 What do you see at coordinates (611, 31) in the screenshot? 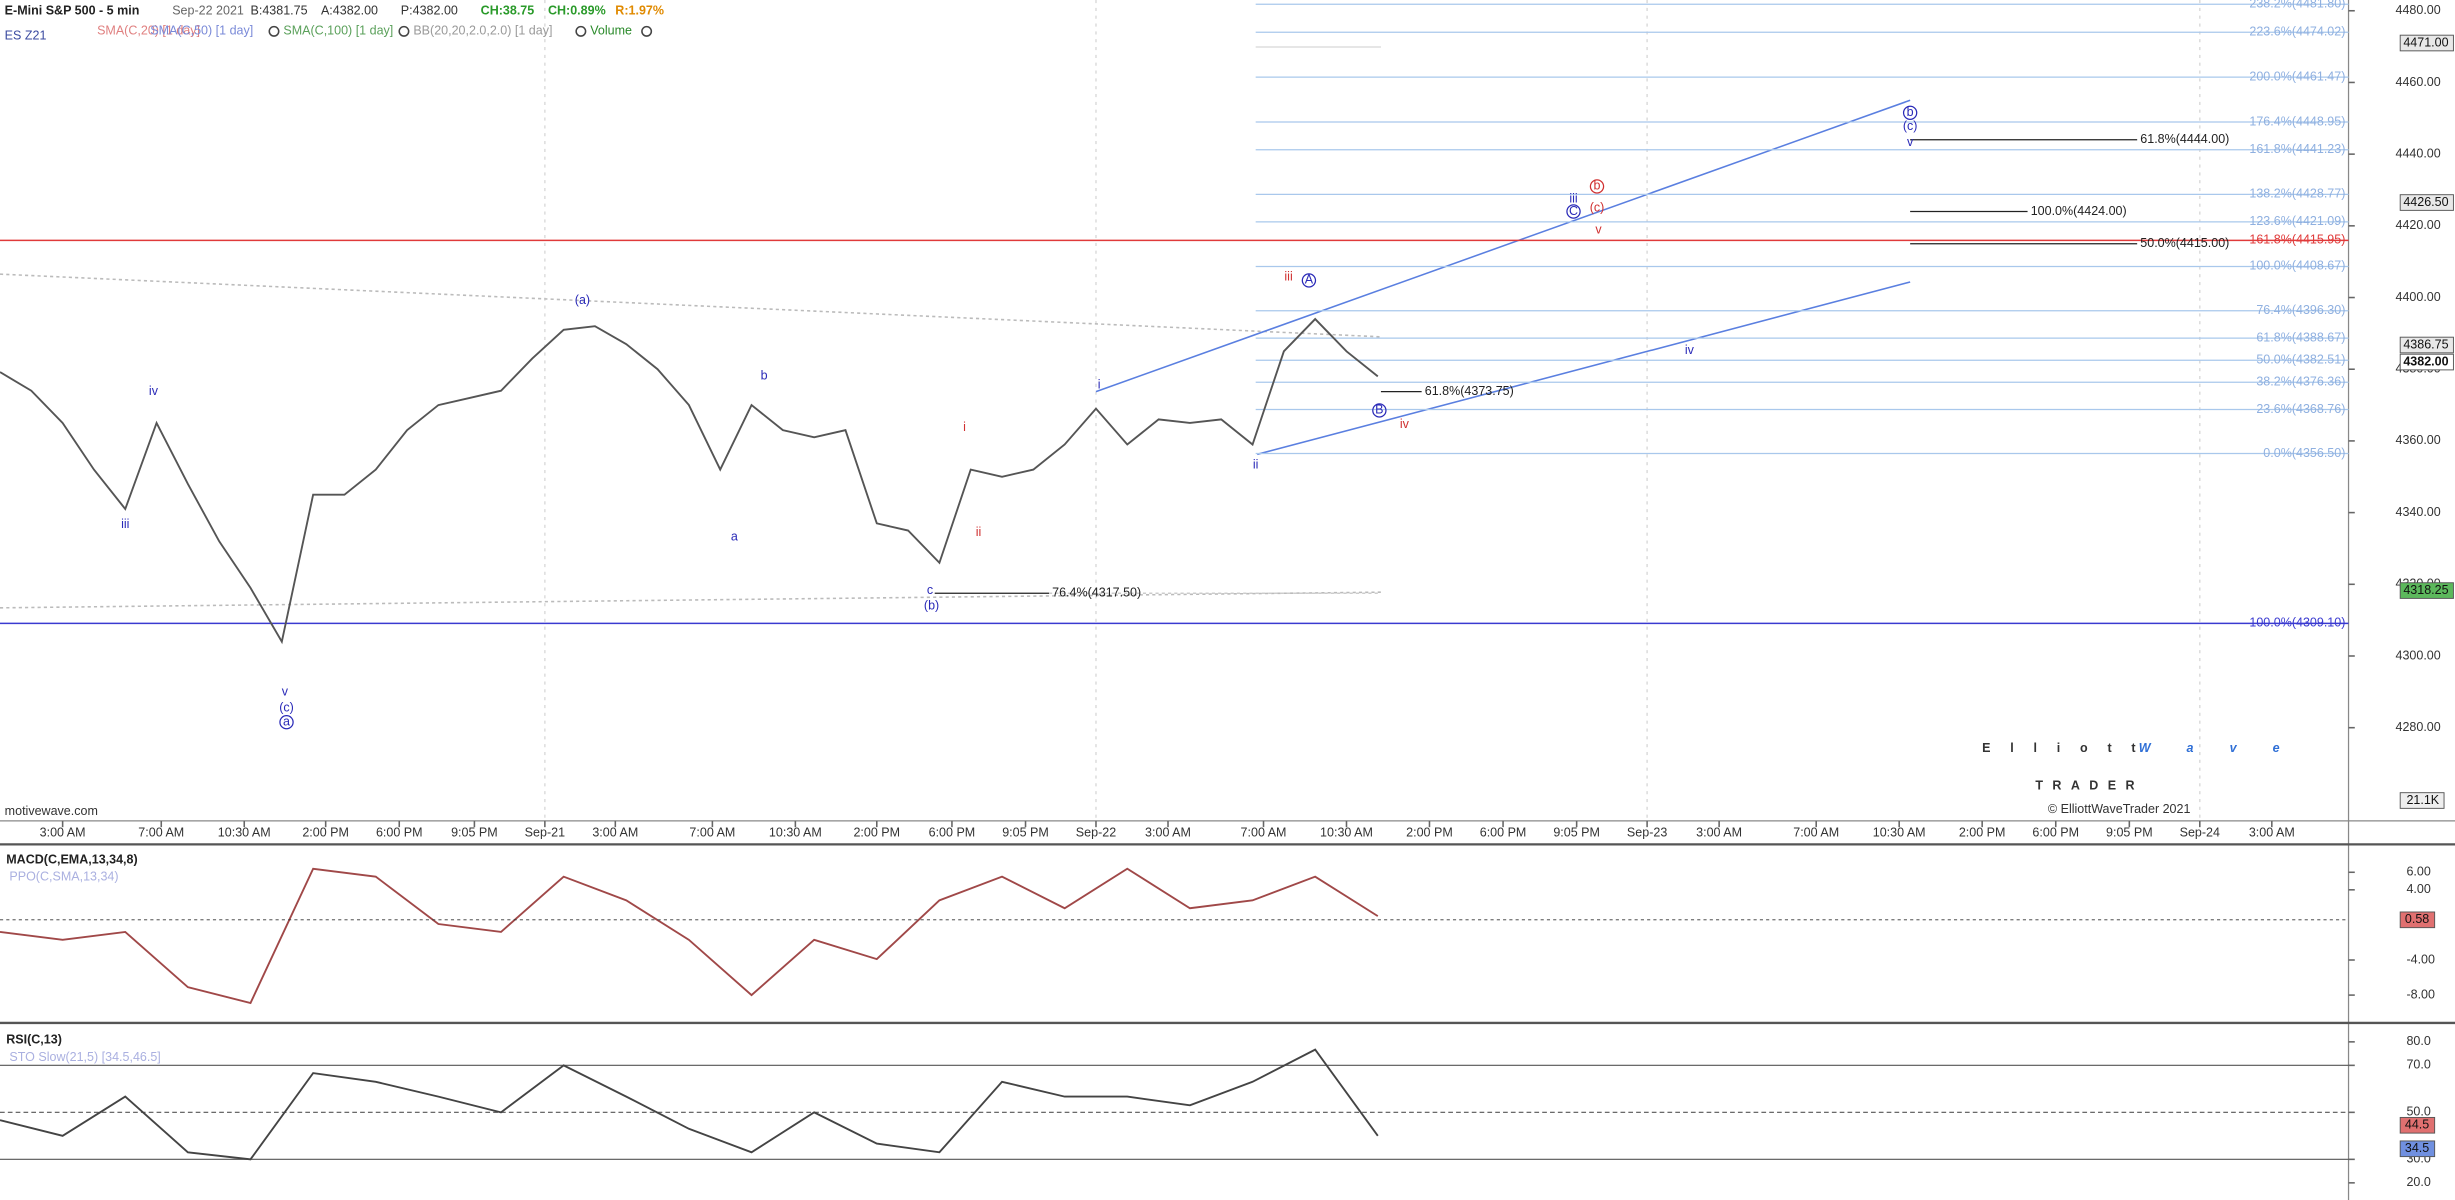
I see `indicator: Volume` at bounding box center [611, 31].